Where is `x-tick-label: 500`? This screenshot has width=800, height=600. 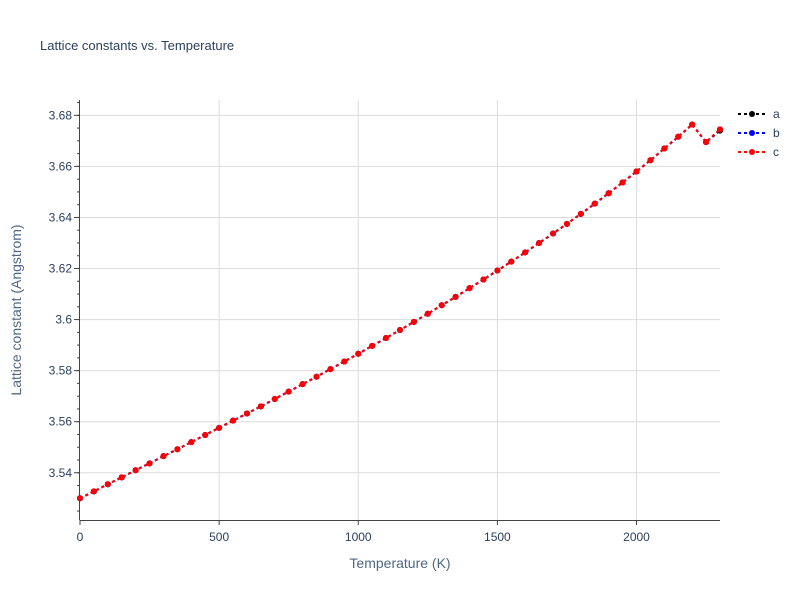 x-tick-label: 500 is located at coordinates (219, 537).